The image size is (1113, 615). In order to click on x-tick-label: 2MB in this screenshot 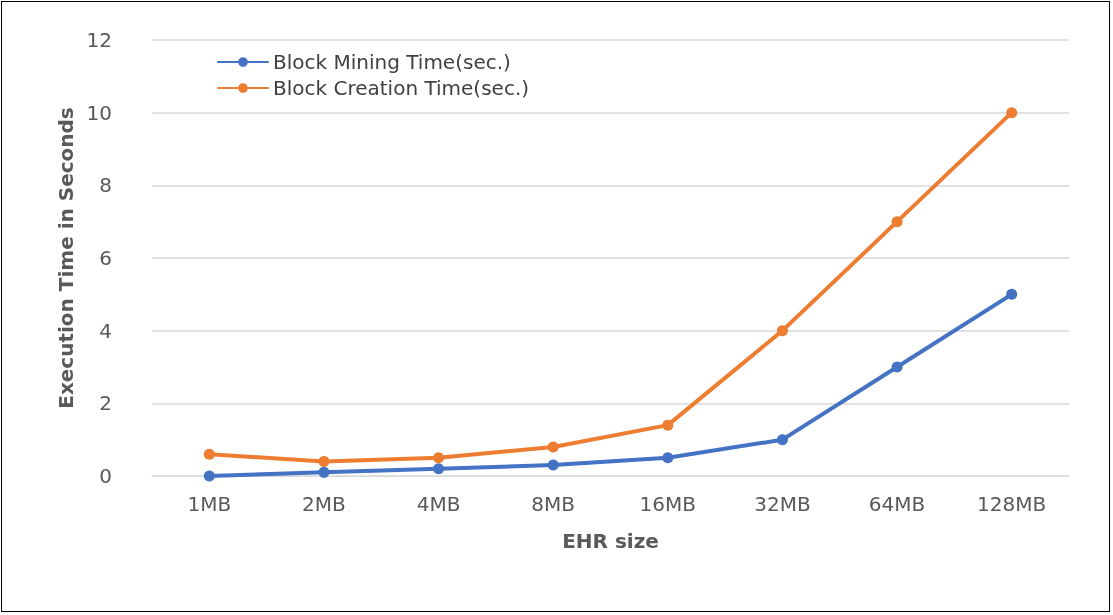, I will do `click(324, 504)`.